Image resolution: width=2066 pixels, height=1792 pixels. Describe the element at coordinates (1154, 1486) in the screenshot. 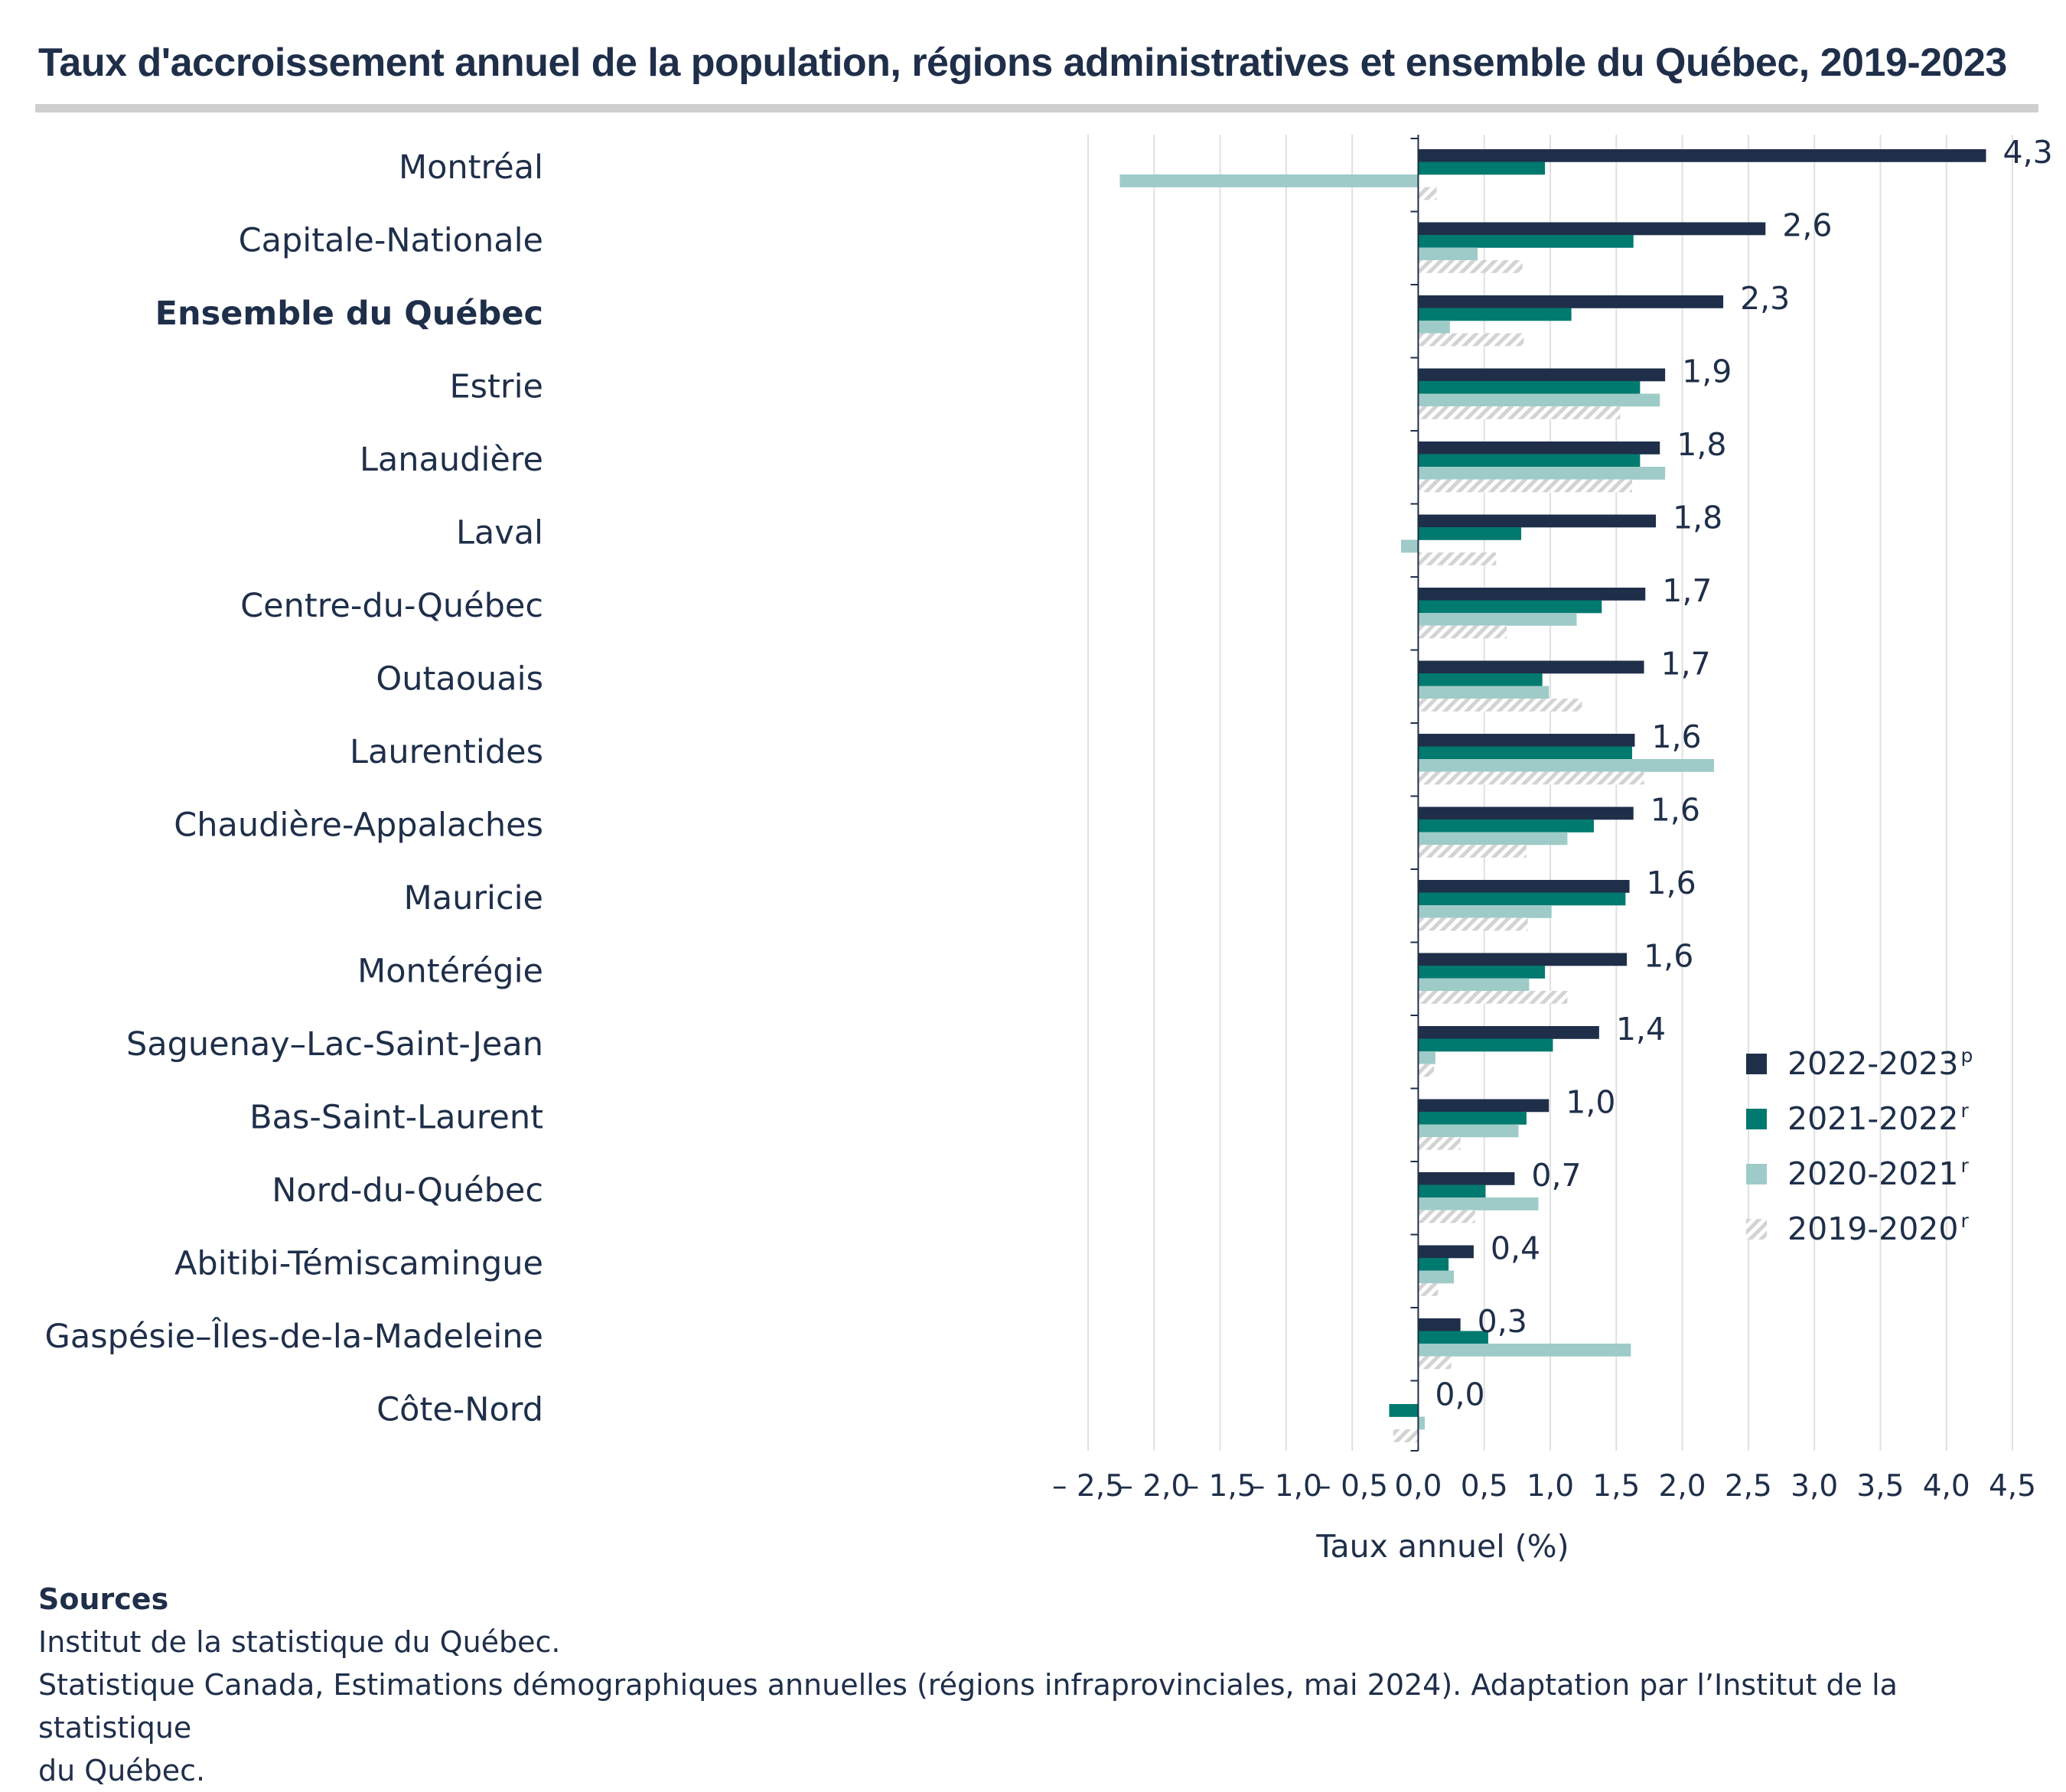

I see `x-tick-label: – 2,0` at that location.